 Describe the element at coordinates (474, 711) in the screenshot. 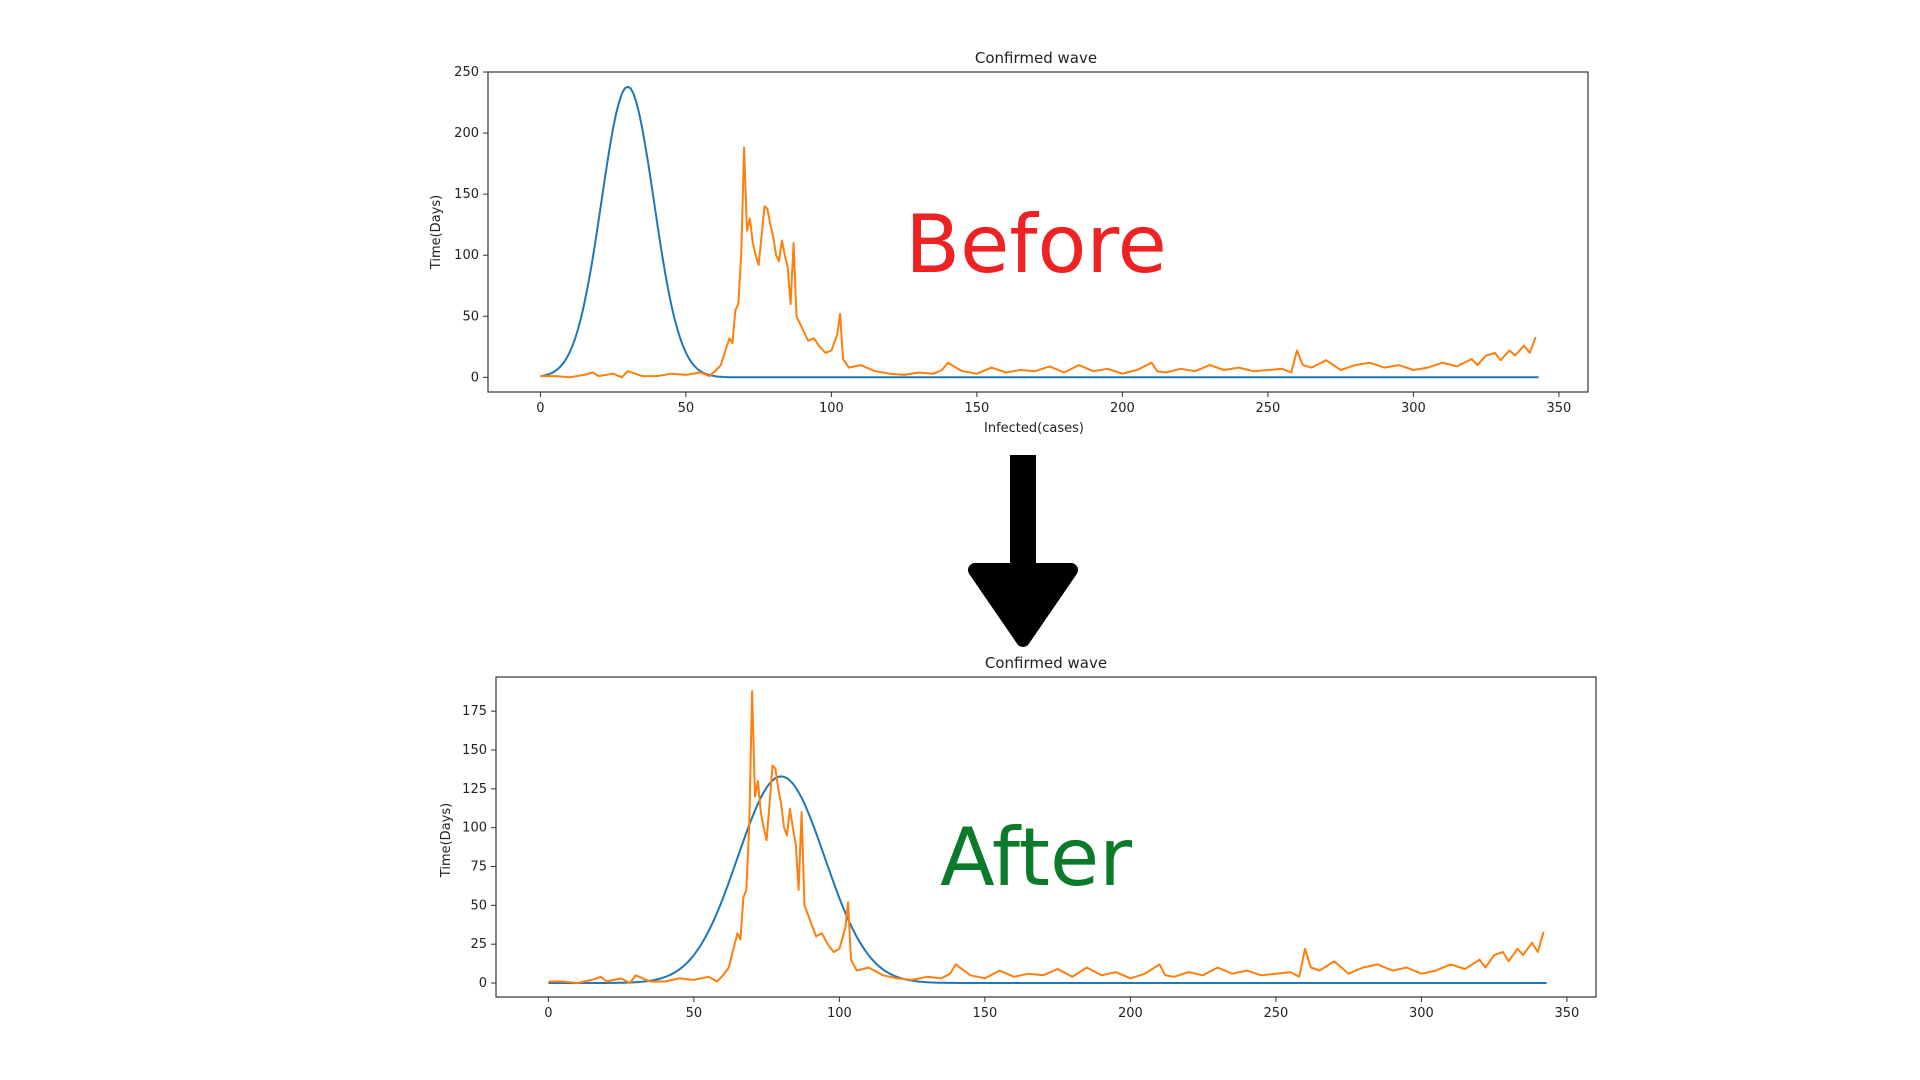

I see `y-tick-label: 175` at that location.